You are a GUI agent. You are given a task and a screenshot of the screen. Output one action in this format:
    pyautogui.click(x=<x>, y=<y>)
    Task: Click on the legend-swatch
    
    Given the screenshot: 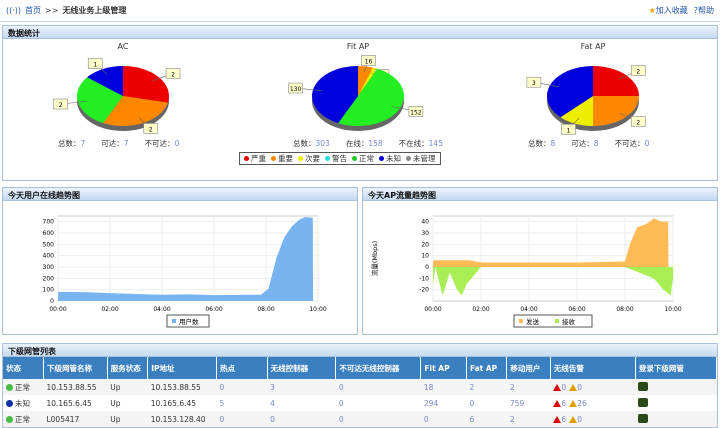 What is the action you would take?
    pyautogui.click(x=174, y=321)
    